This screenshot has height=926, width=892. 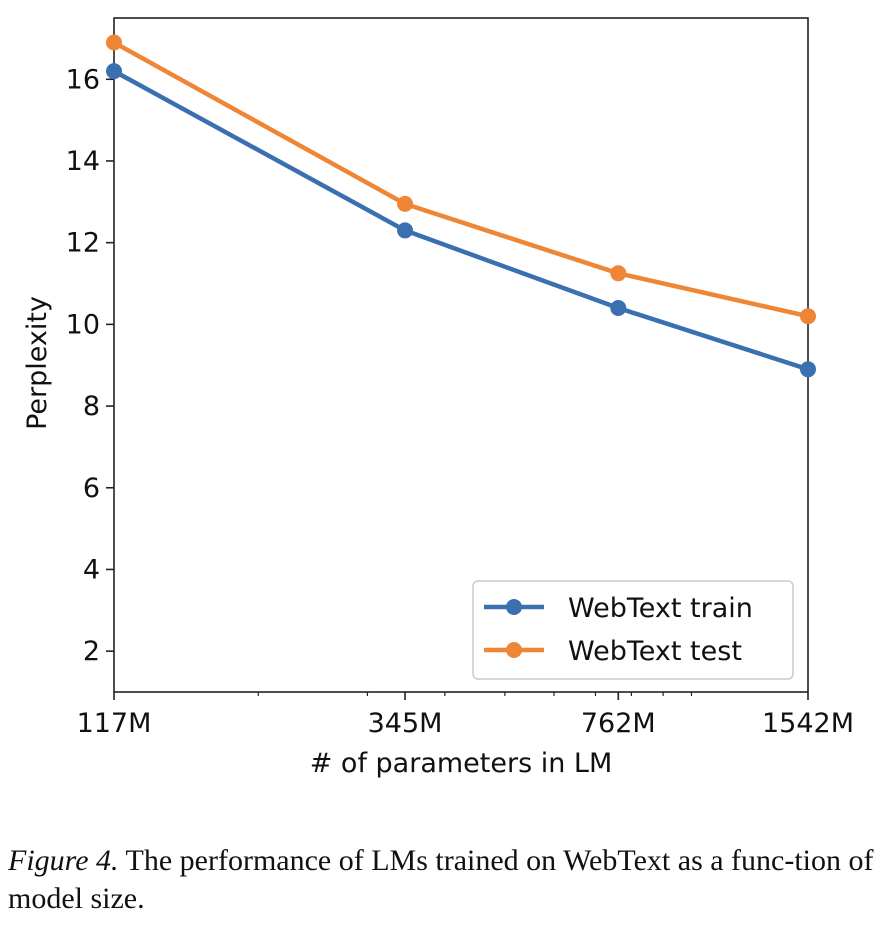 I want to click on y-tick-label: 10, so click(x=83, y=324).